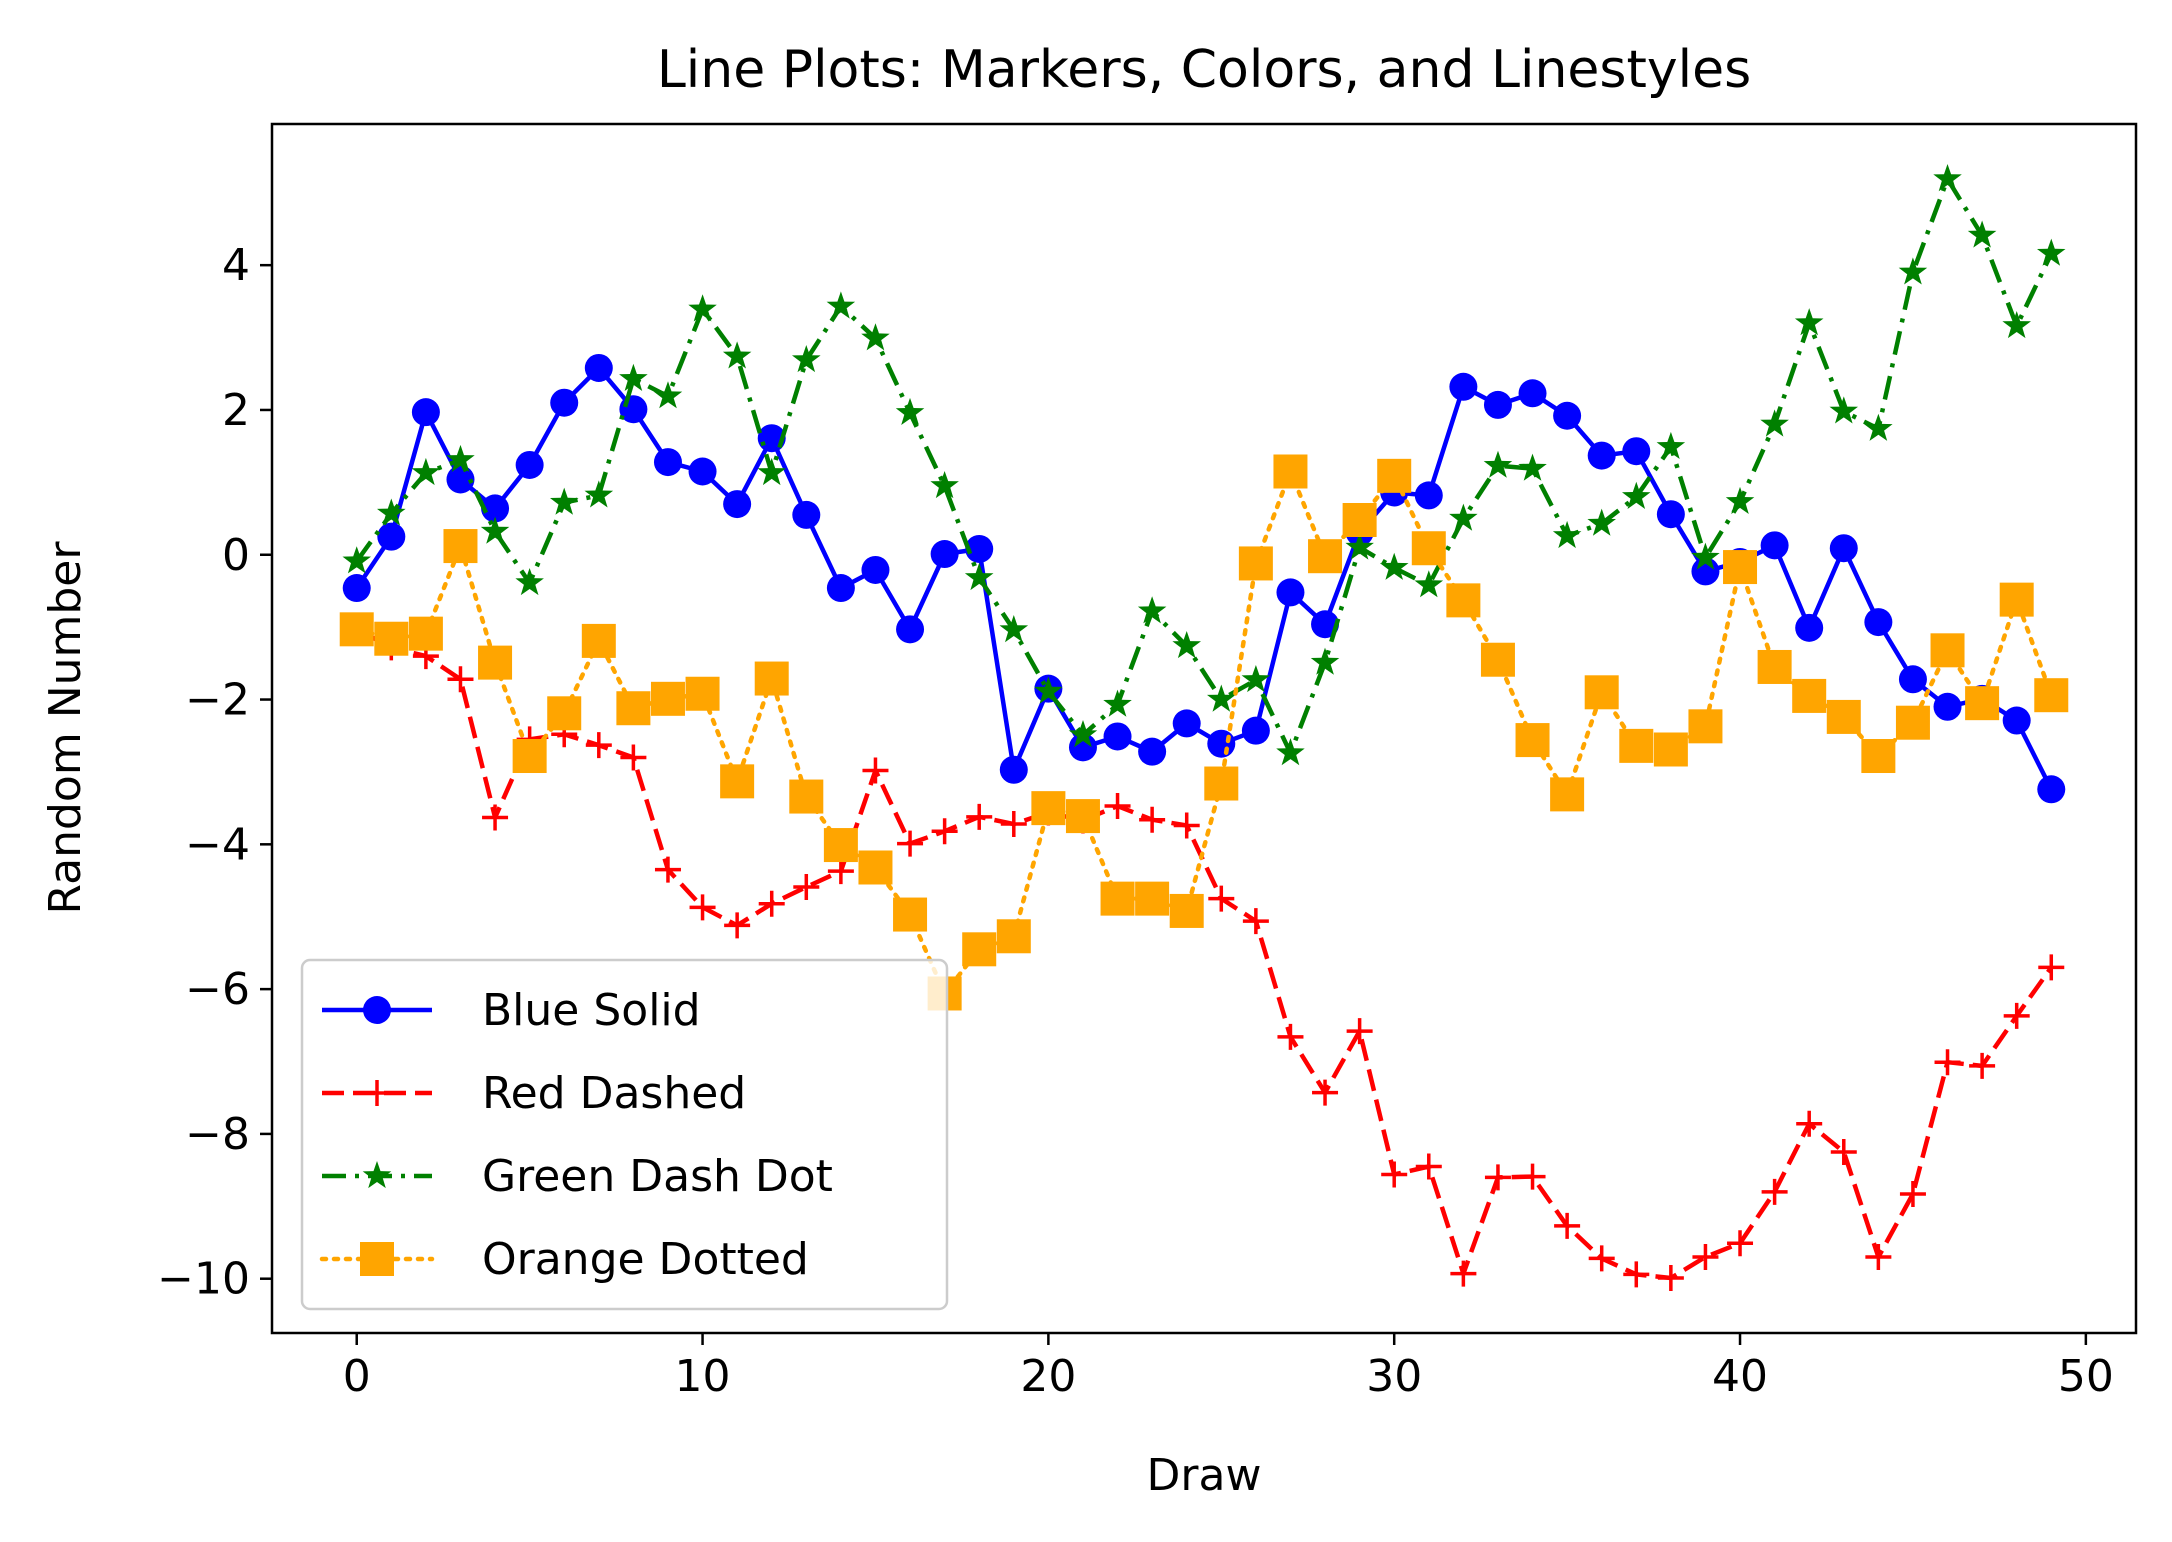 Image resolution: width=2172 pixels, height=1542 pixels. What do you see at coordinates (357, 1376) in the screenshot?
I see `x-tick-label: 0` at bounding box center [357, 1376].